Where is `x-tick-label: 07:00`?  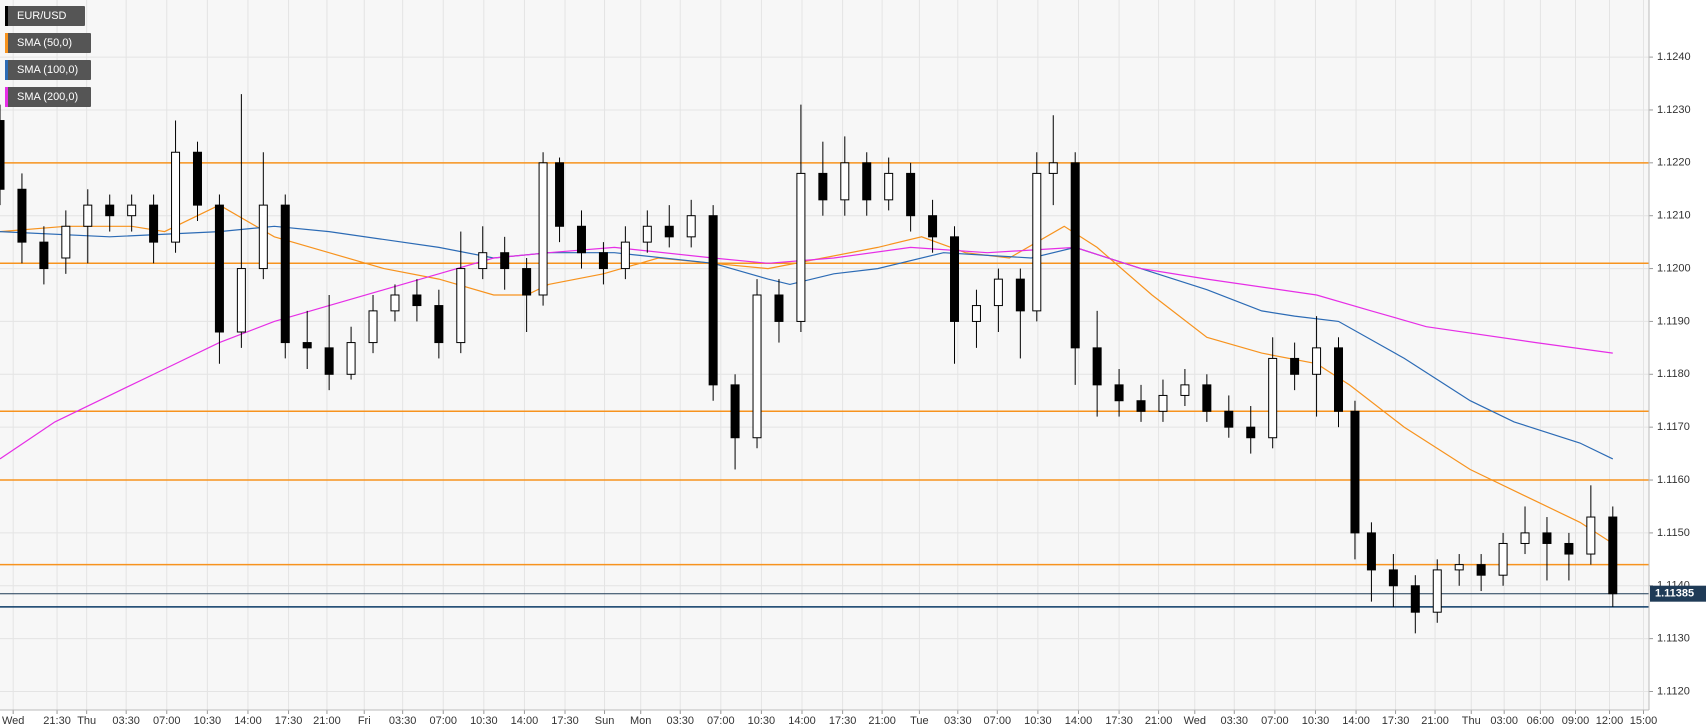
x-tick-label: 07:00 is located at coordinates (998, 721).